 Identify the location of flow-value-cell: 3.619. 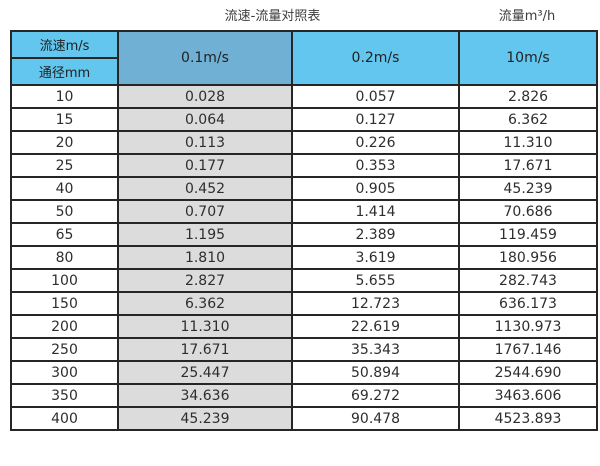
(375, 257).